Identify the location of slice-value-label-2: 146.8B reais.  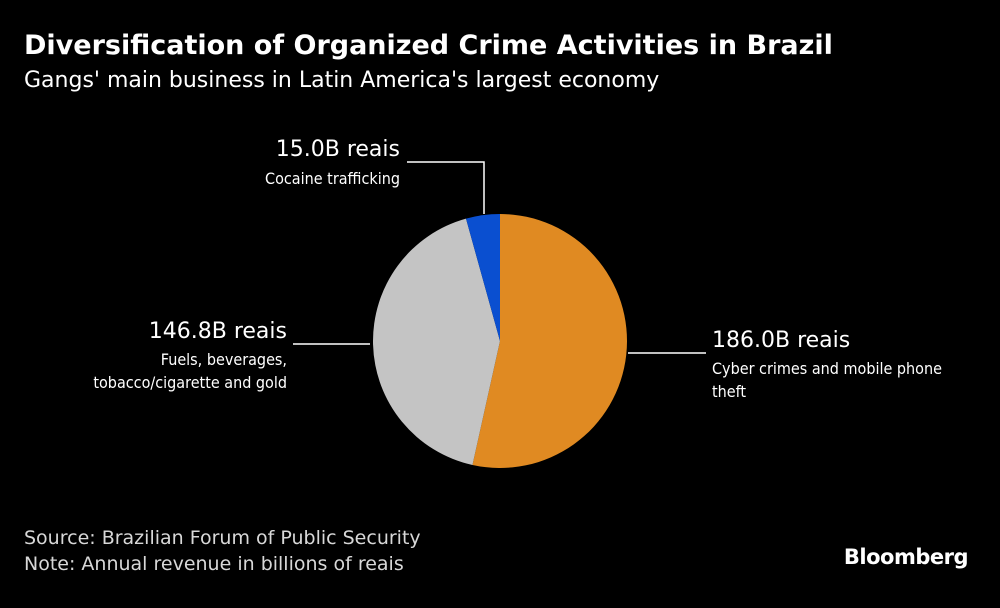
(218, 331).